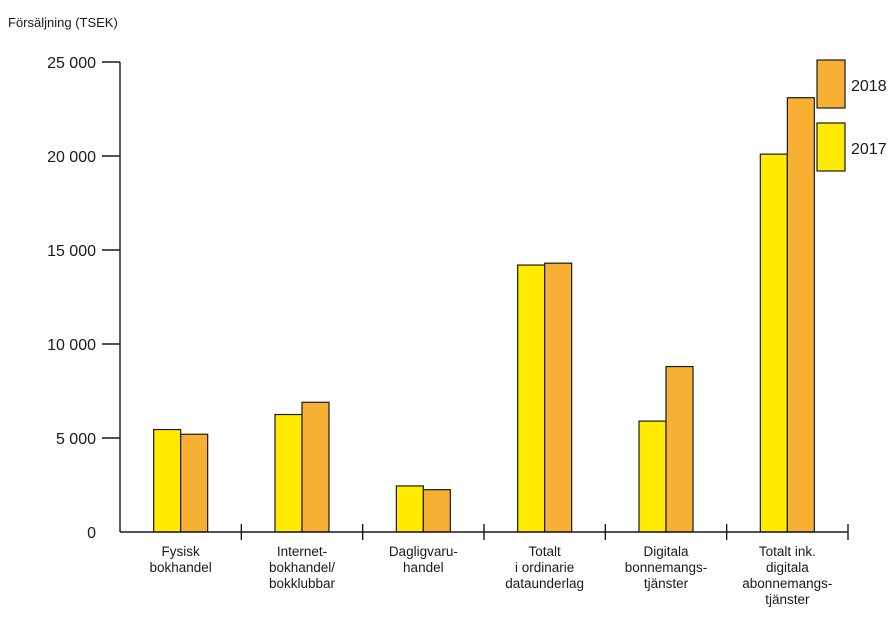  Describe the element at coordinates (71, 157) in the screenshot. I see `y-tick-label: 20 000` at that location.